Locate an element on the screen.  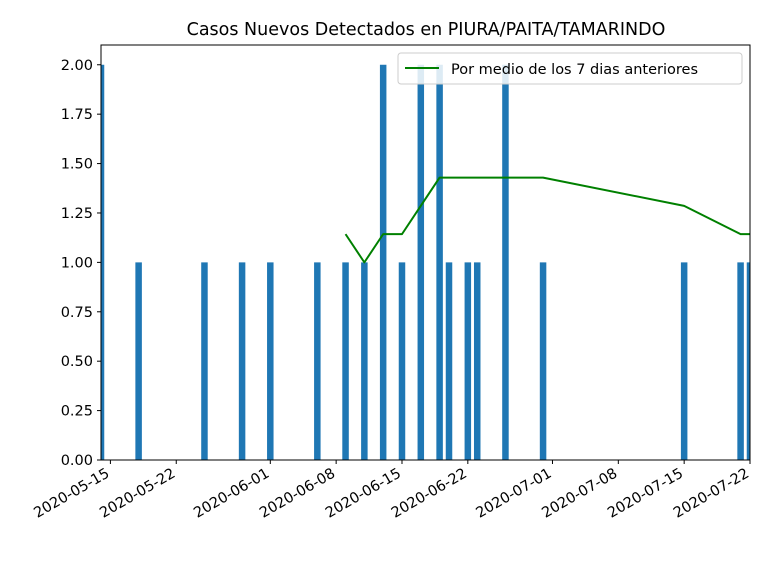
y-tick-label: 1.75 is located at coordinates (77, 115).